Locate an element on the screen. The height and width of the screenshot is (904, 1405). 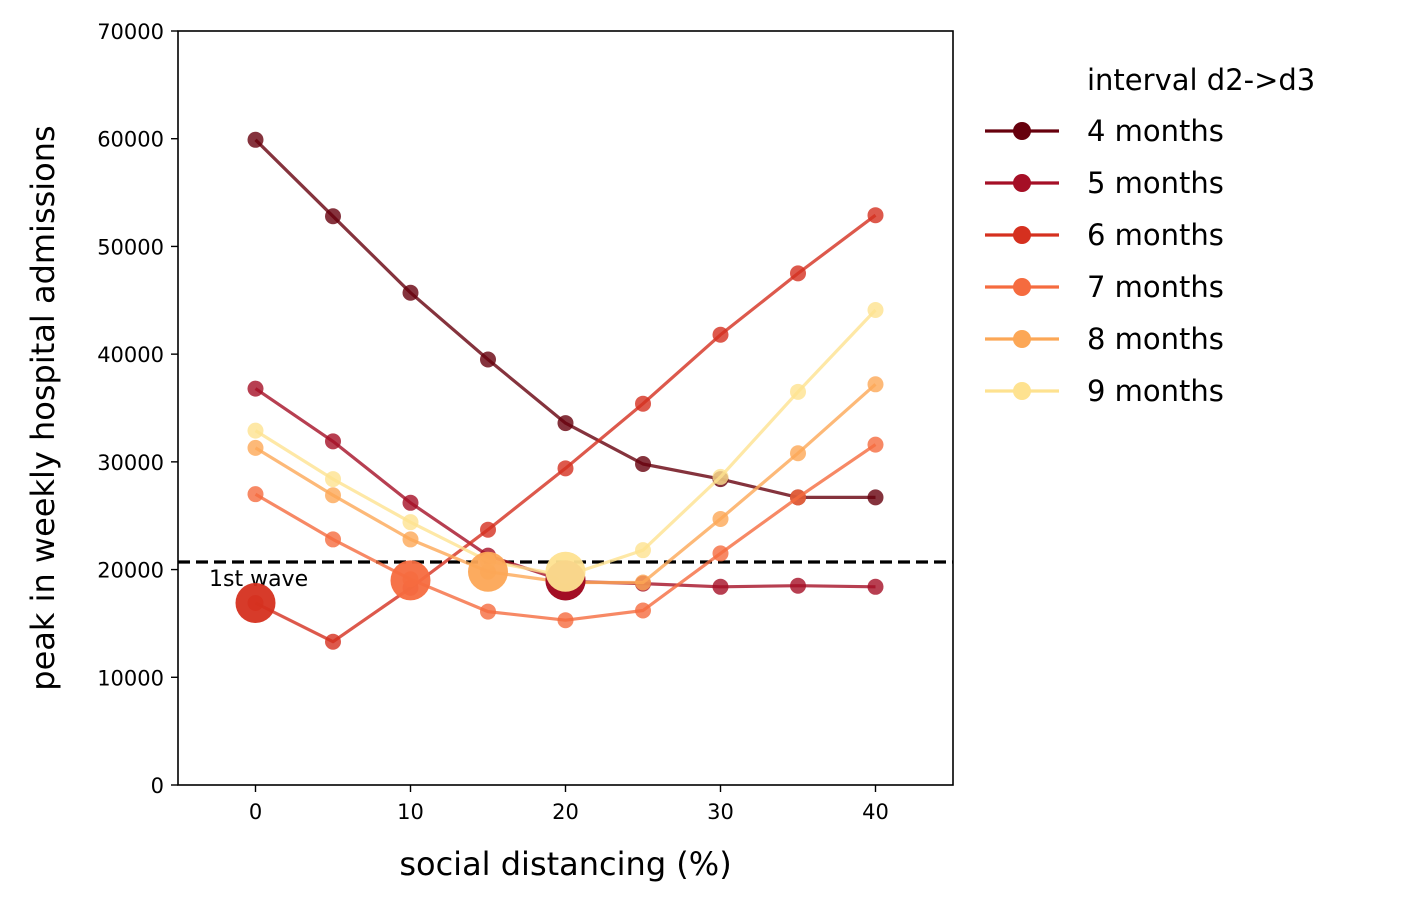
highlight-point-6-months is located at coordinates (255, 602).